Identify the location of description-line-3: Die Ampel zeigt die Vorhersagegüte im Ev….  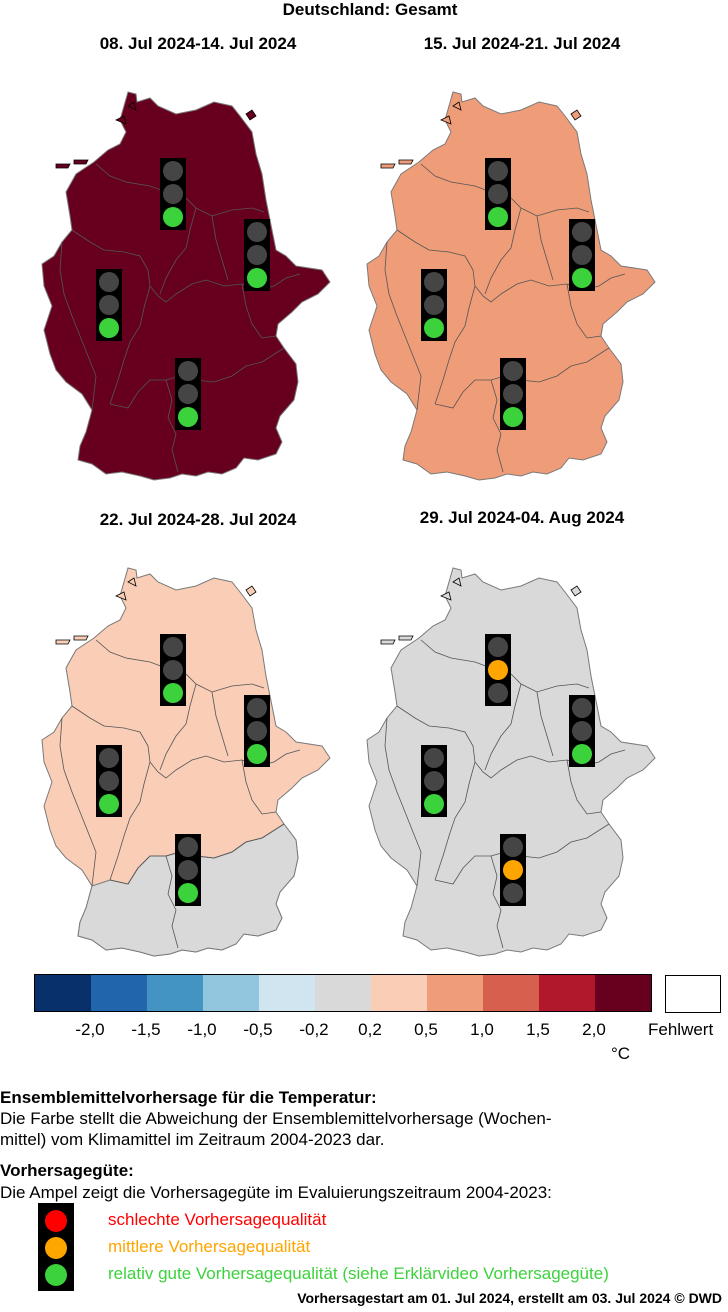
(276, 1192).